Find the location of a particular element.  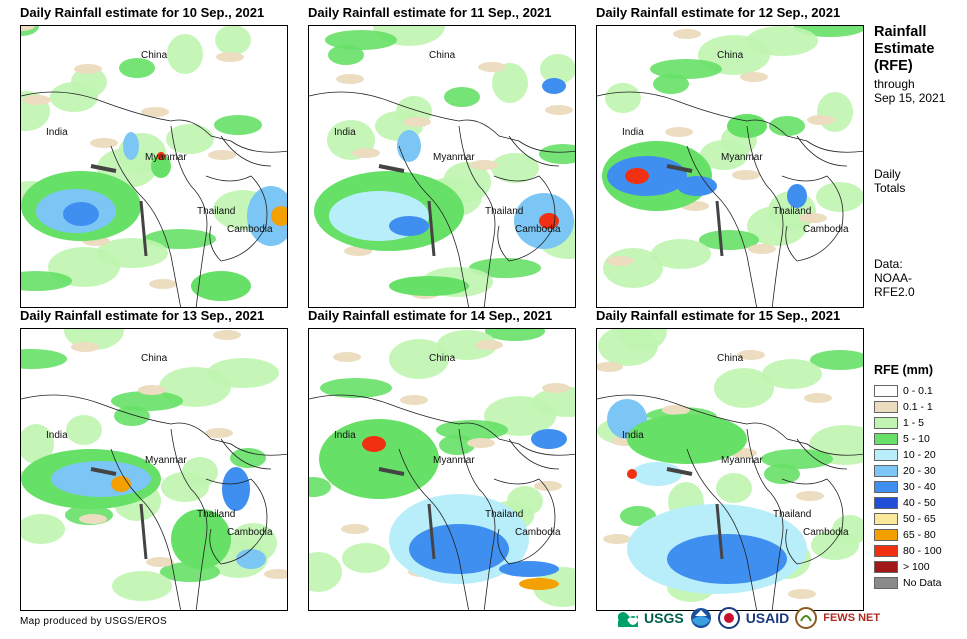

logos: USGS USAID FEWS NET is located at coordinates (749, 618).